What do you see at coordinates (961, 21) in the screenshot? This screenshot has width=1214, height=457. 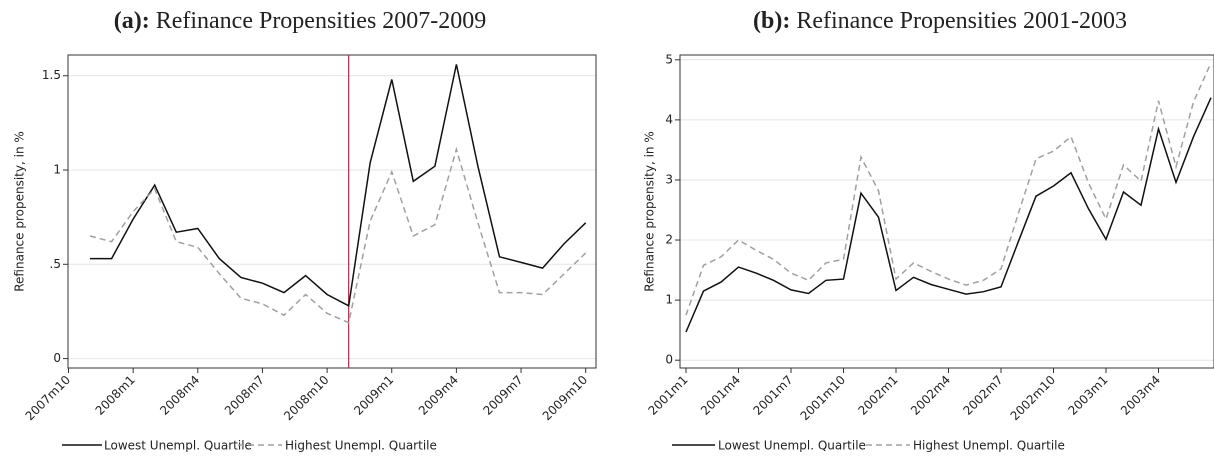 I see `title-text: Refinance Propensities 2001-2003` at bounding box center [961, 21].